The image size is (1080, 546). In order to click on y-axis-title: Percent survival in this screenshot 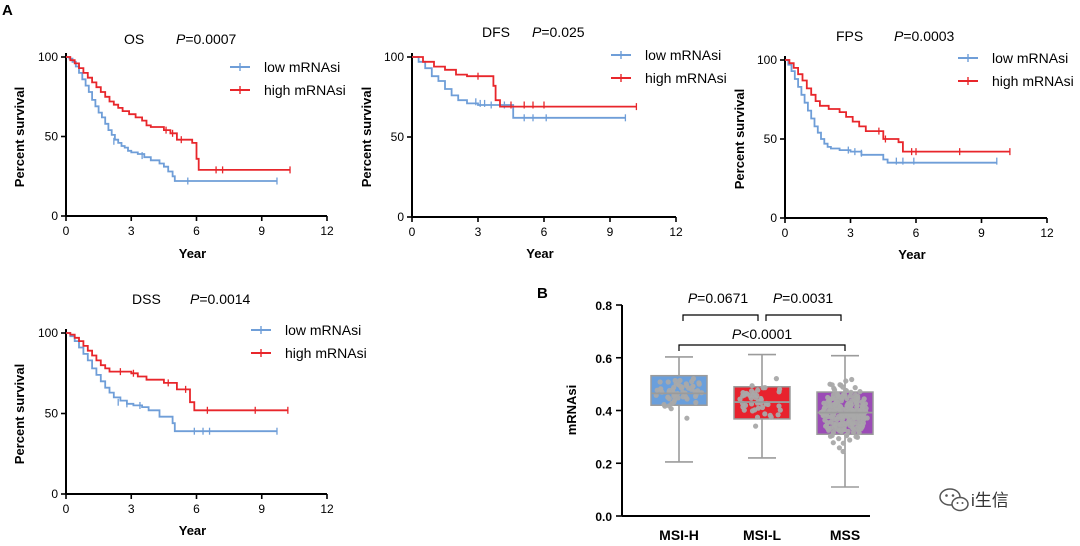, I will do `click(739, 139)`.